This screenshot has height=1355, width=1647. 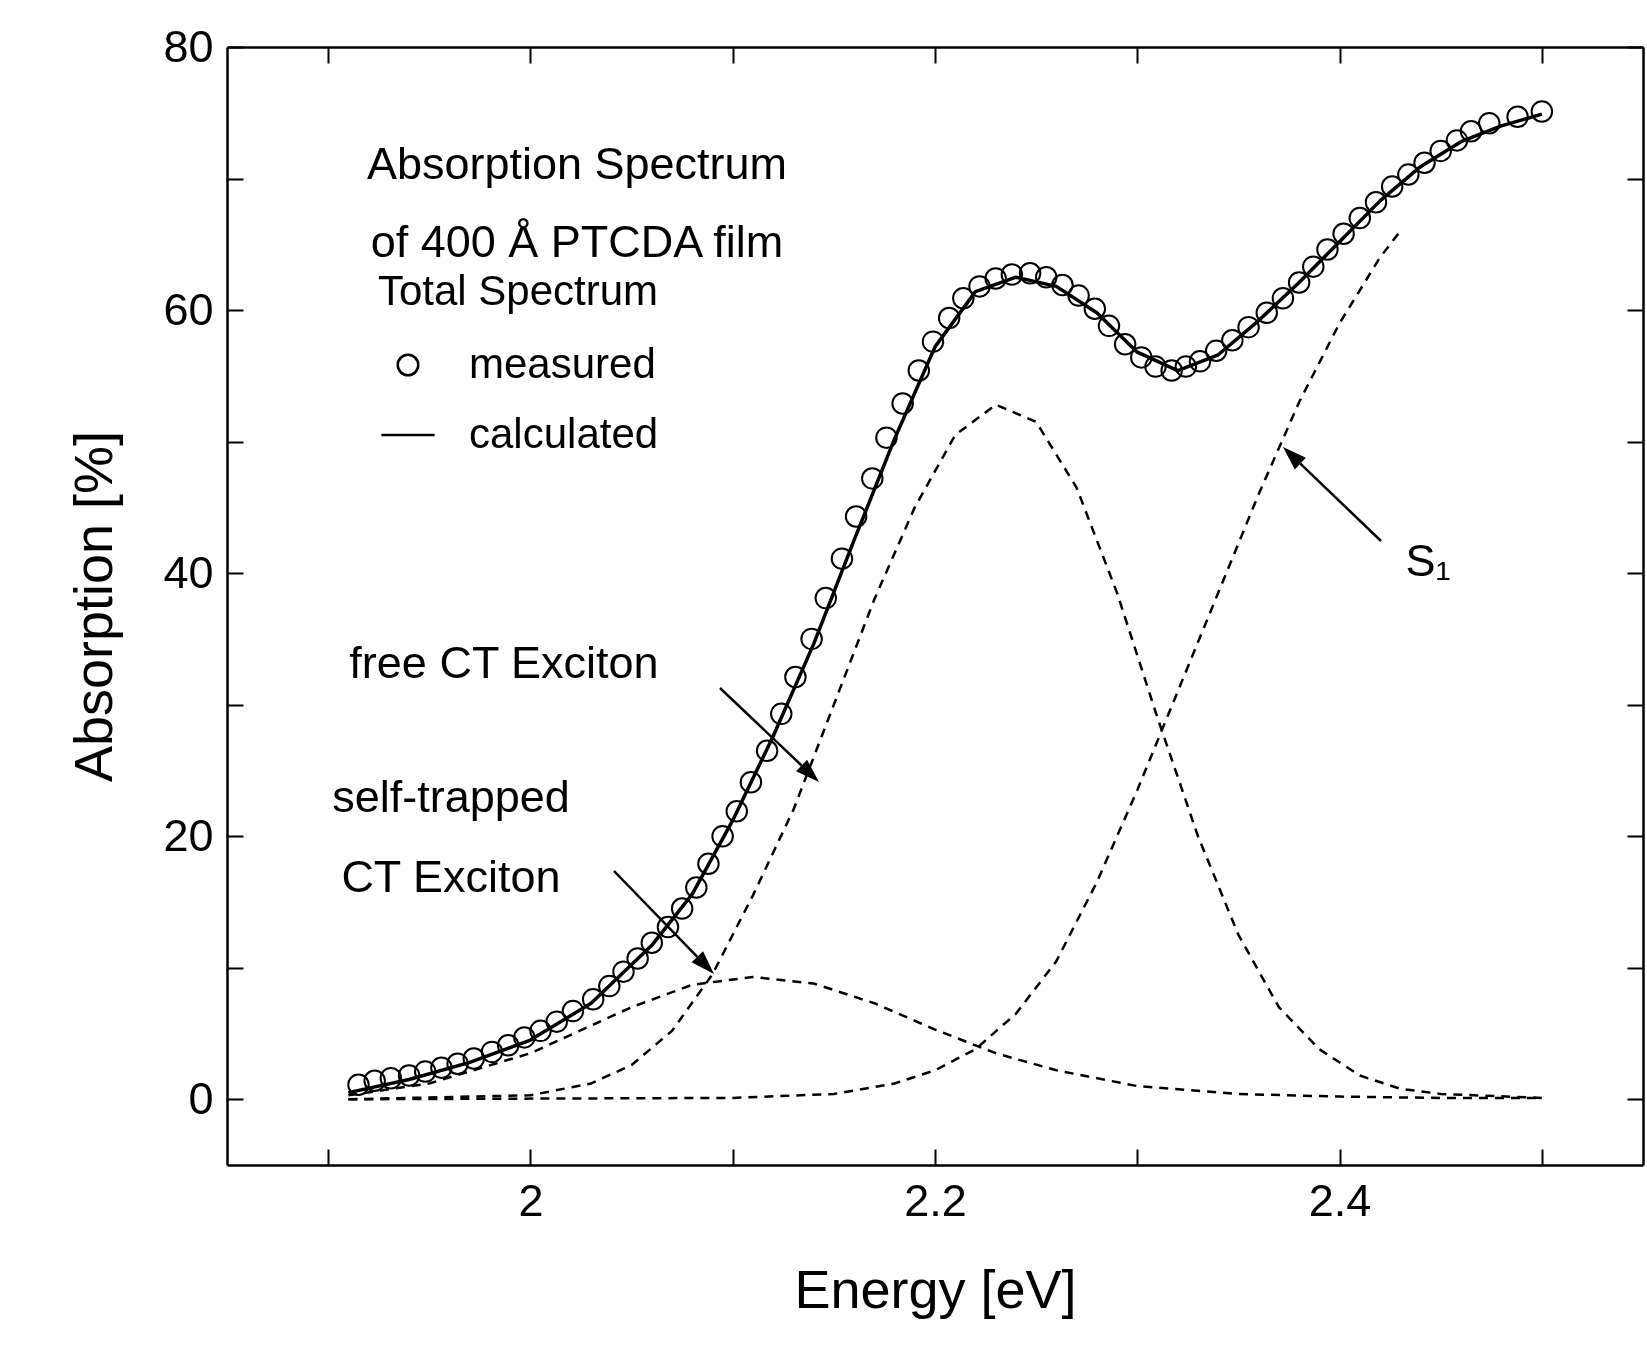 I want to click on y-tick-label: 60, so click(x=188, y=309).